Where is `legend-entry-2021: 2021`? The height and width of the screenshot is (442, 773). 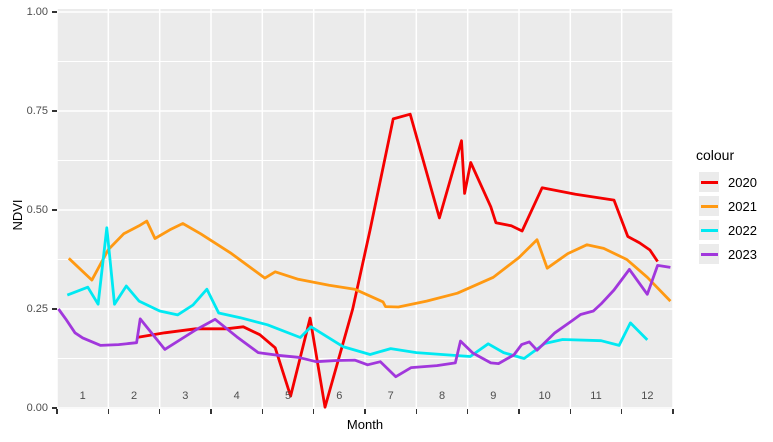
legend-entry-2021: 2021 is located at coordinates (726, 206).